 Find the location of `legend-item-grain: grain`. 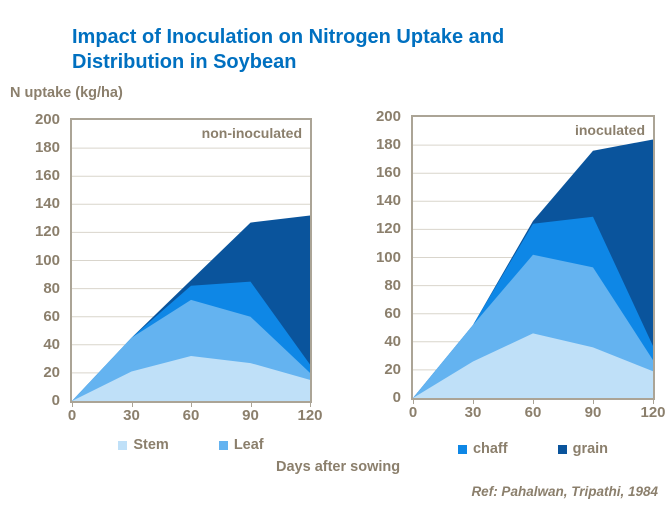

legend-item-grain: grain is located at coordinates (583, 449).